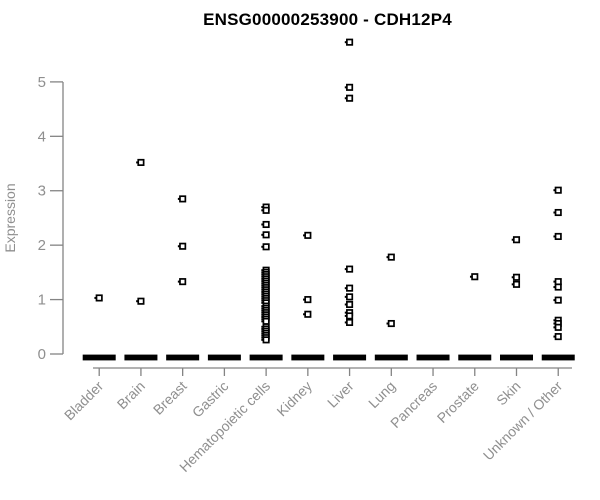 This screenshot has height=500, width=600. What do you see at coordinates (10, 217) in the screenshot?
I see `y-axis-label: Expression` at bounding box center [10, 217].